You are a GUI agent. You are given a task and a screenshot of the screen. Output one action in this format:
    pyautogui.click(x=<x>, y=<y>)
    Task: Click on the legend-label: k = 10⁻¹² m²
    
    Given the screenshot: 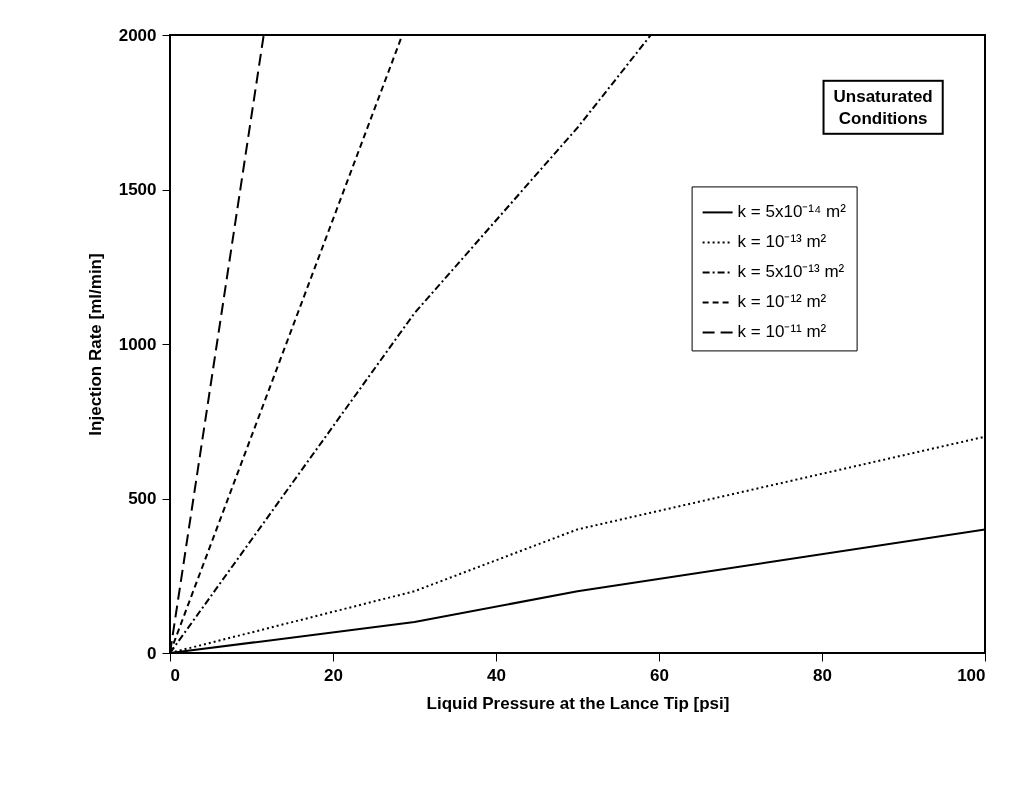 What is the action you would take?
    pyautogui.click(x=782, y=302)
    